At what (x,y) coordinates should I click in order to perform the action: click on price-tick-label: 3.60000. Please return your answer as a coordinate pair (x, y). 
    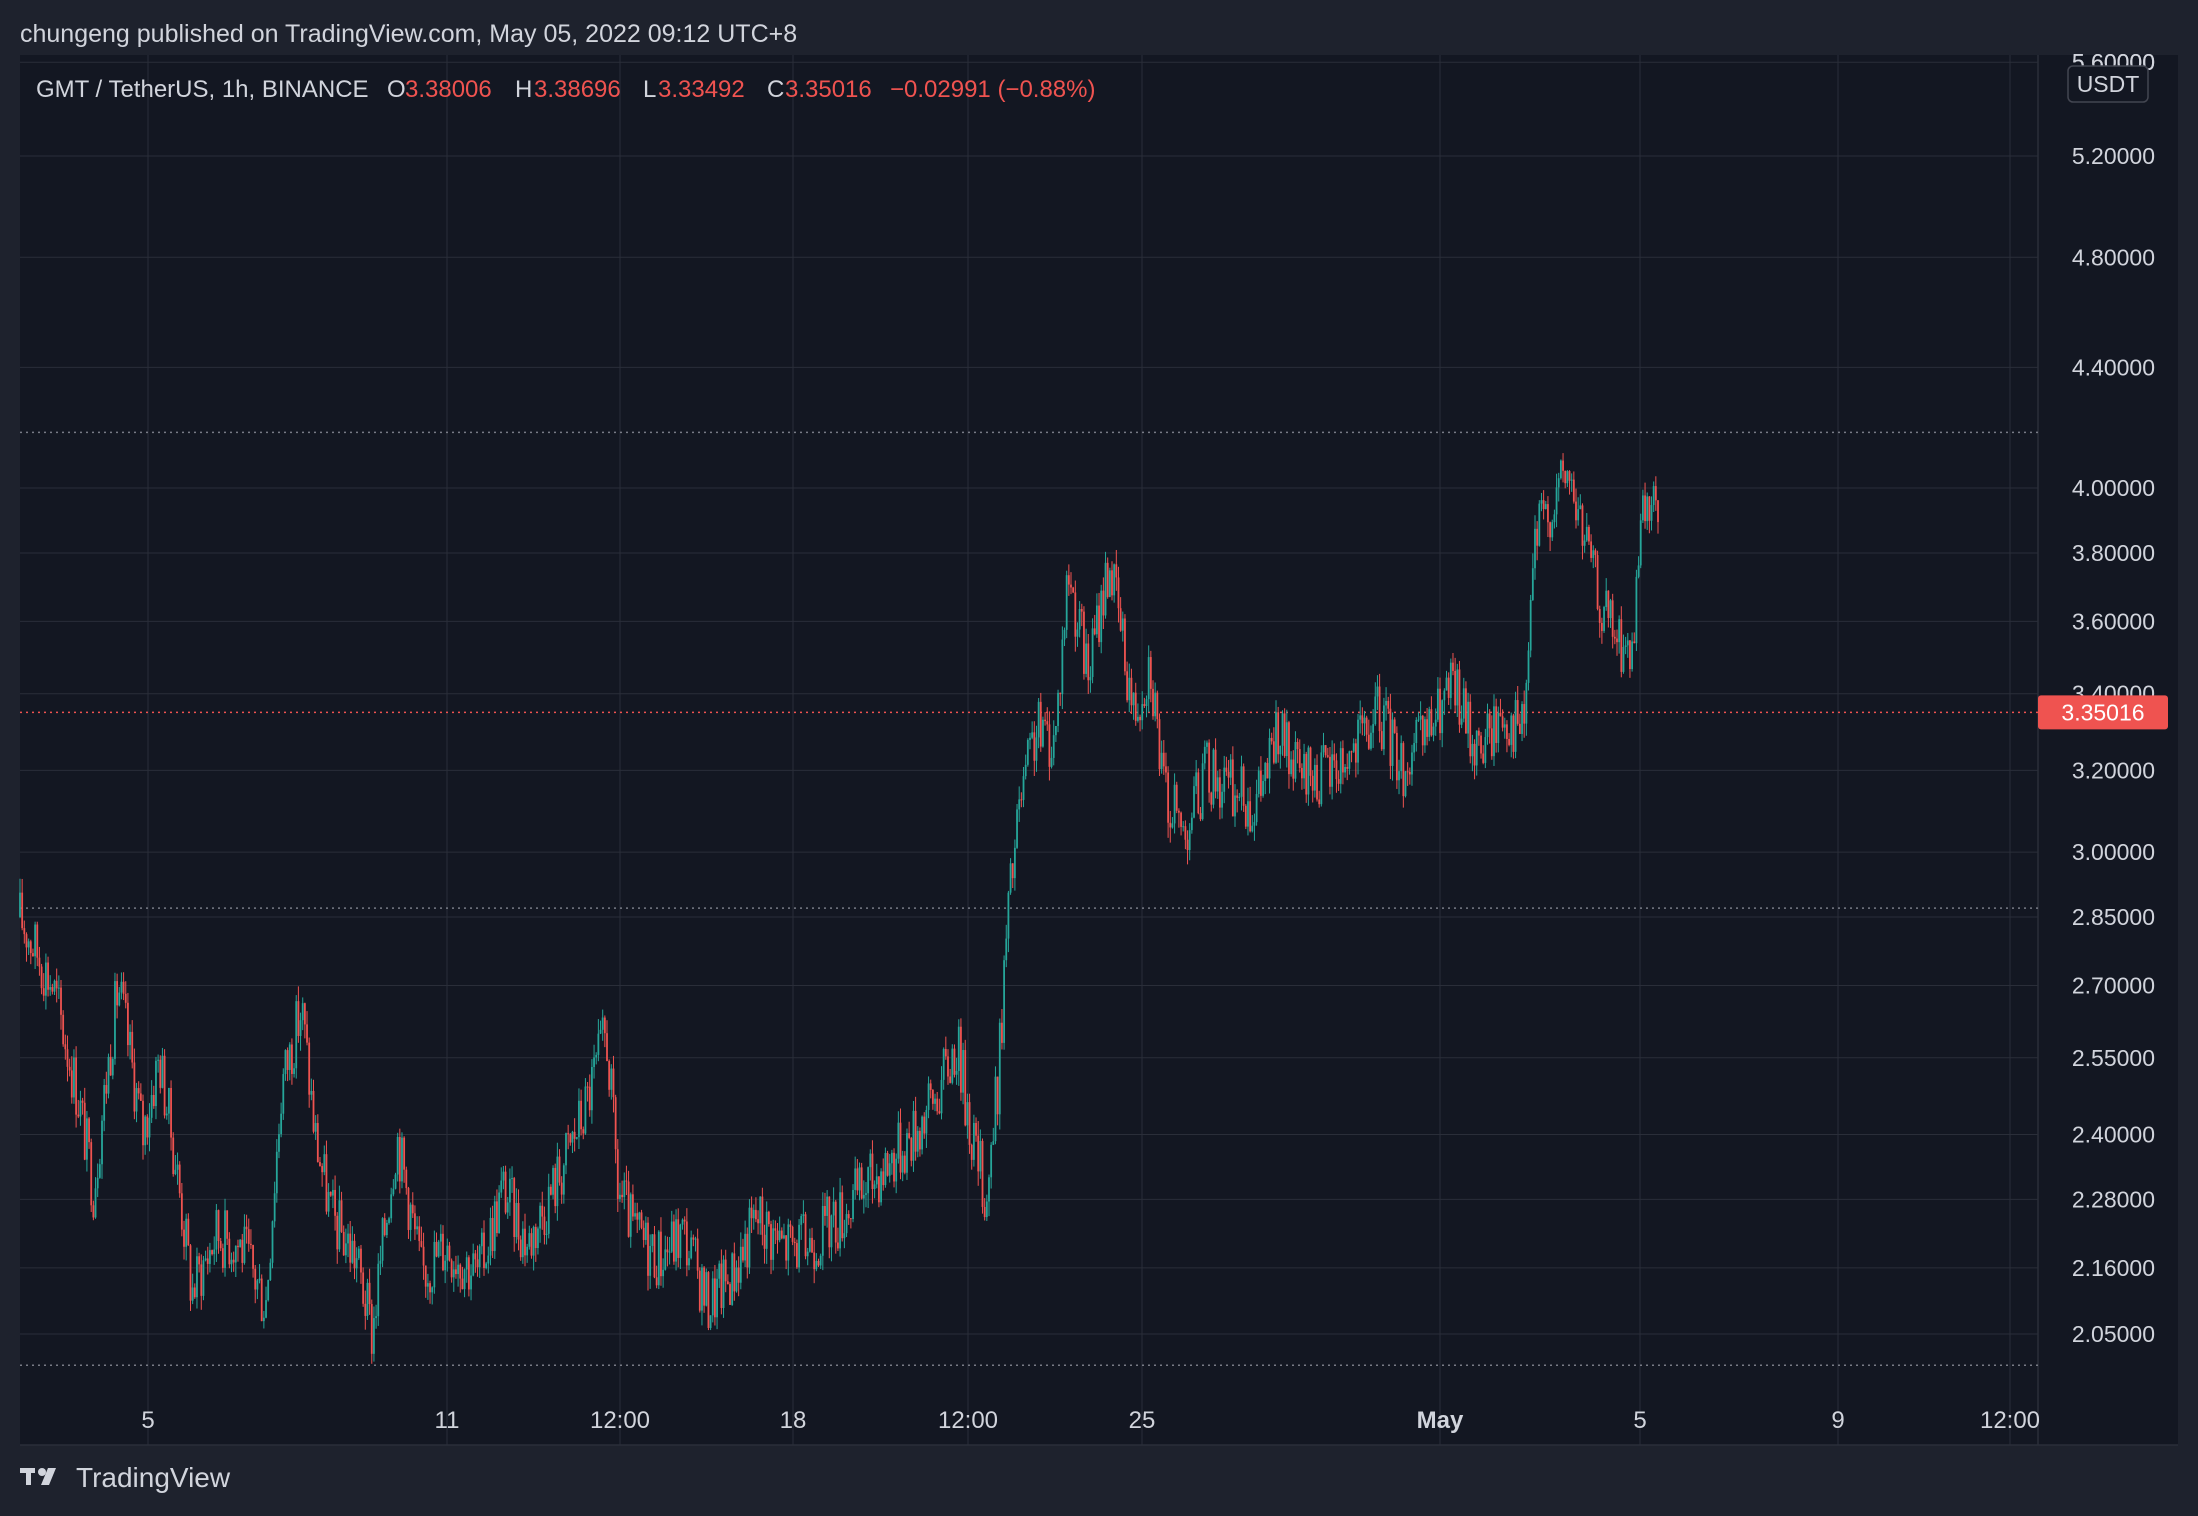
    Looking at the image, I should click on (2113, 621).